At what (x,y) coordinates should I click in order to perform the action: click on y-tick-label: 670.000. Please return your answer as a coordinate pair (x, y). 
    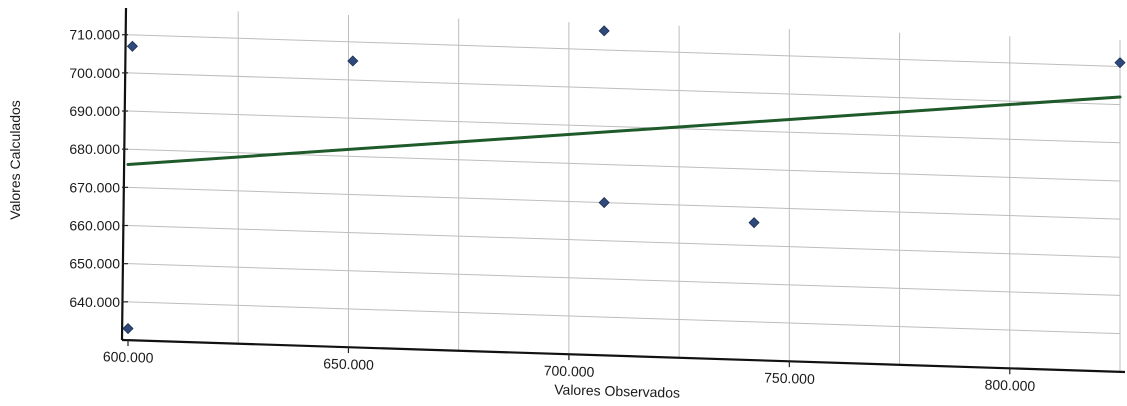
    Looking at the image, I should click on (94, 187).